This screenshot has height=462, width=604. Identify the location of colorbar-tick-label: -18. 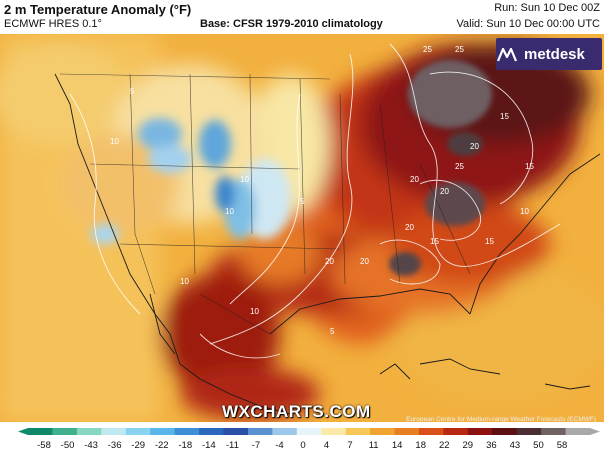
(185, 445).